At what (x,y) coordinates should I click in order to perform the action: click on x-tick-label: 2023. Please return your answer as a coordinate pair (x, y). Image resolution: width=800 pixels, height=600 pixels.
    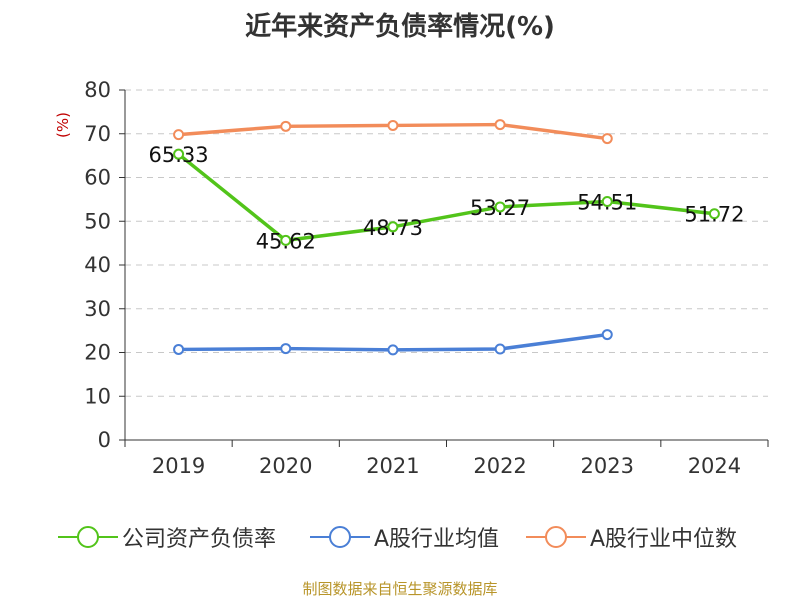
    Looking at the image, I should click on (607, 466).